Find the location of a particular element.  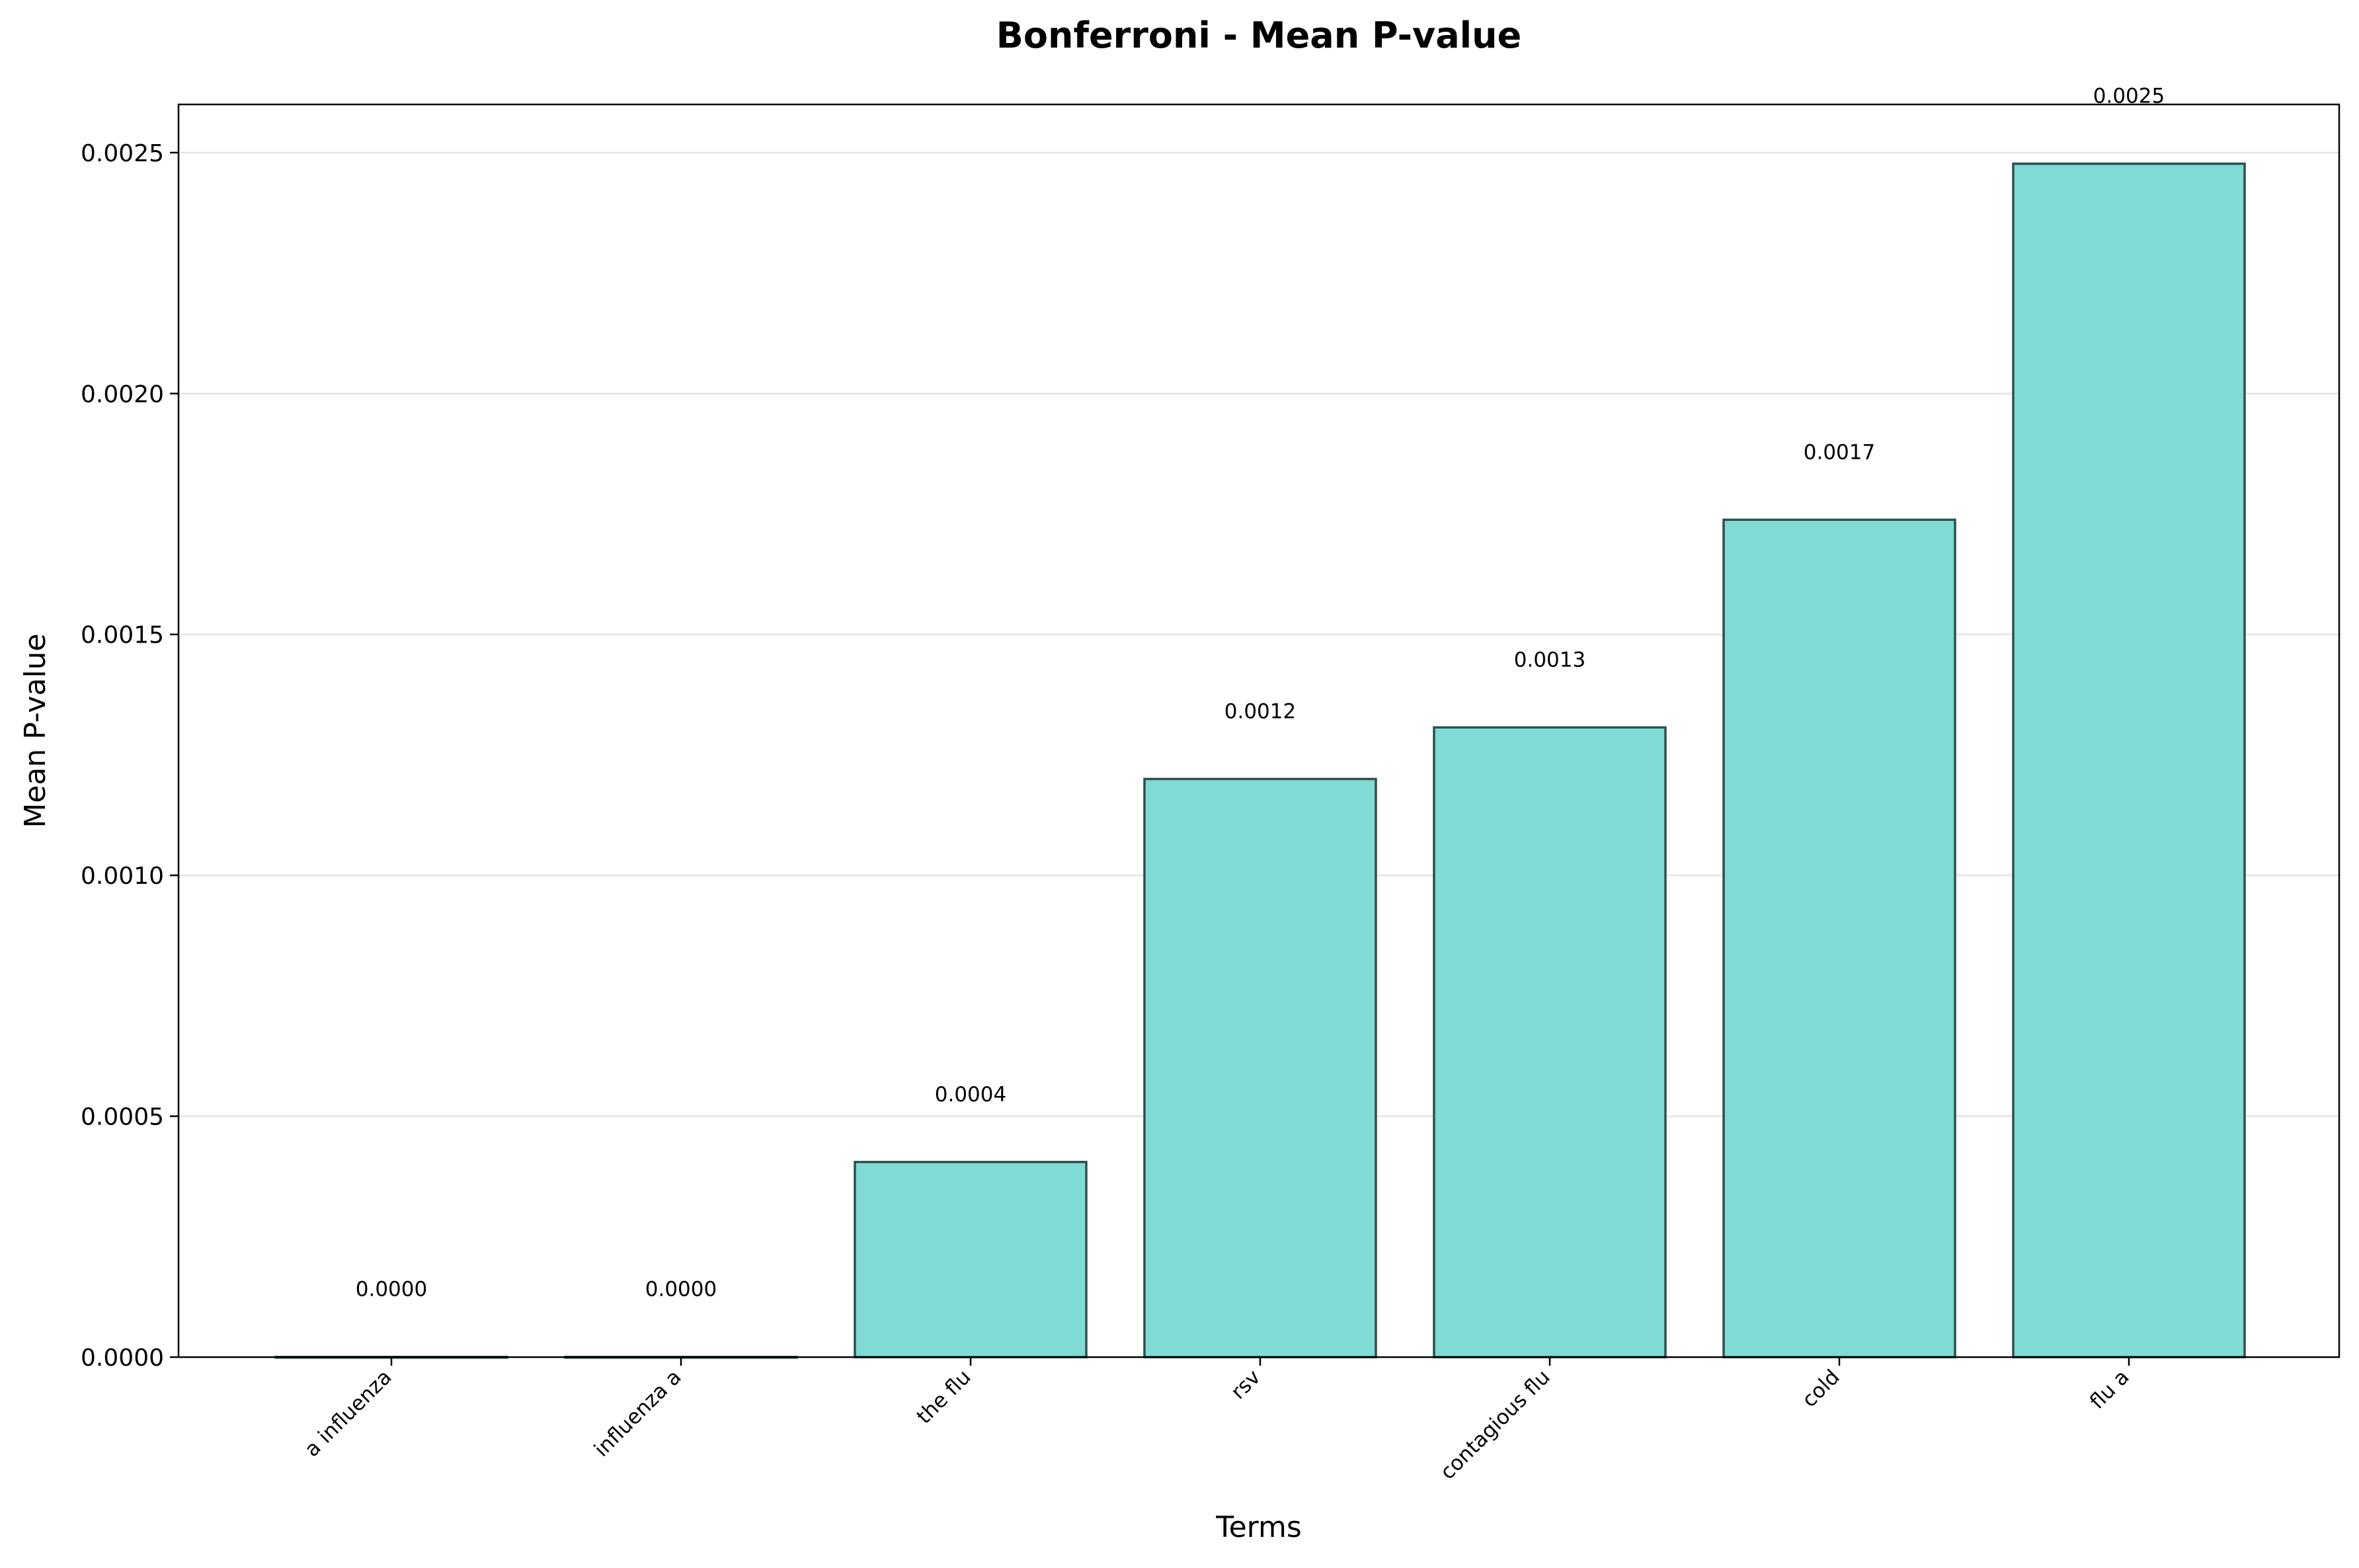

data-label-3: 0.0012 is located at coordinates (1260, 711).